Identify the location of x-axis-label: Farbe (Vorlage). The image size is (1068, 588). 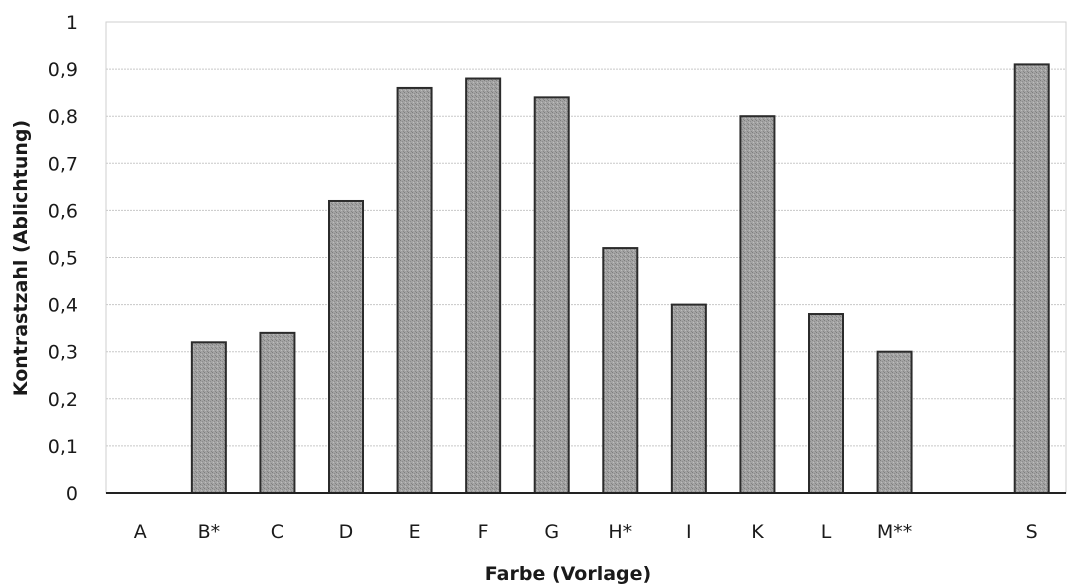
(568, 574).